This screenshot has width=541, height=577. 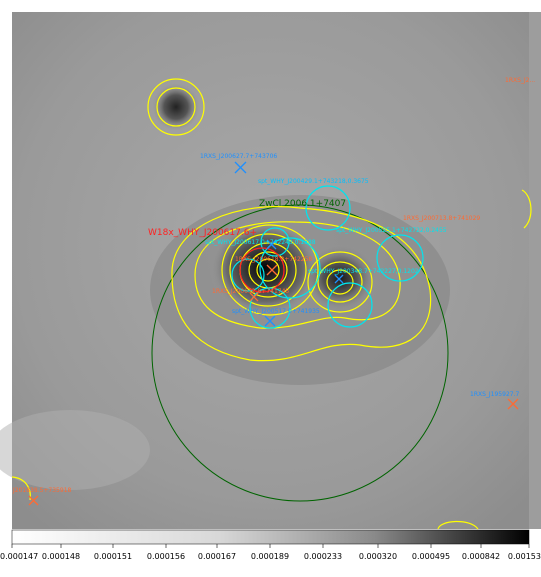 I want to click on colorbar-tick-label: 0.000320, so click(x=378, y=556).